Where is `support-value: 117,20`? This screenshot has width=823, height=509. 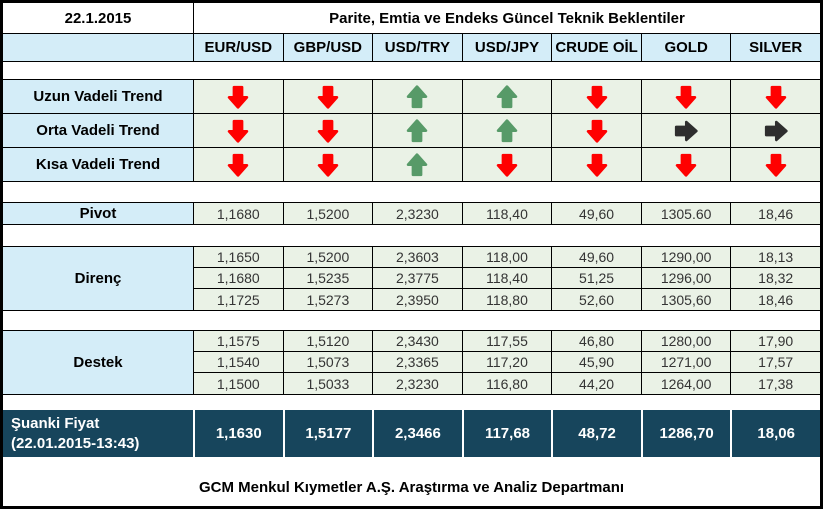 support-value: 117,20 is located at coordinates (506, 362).